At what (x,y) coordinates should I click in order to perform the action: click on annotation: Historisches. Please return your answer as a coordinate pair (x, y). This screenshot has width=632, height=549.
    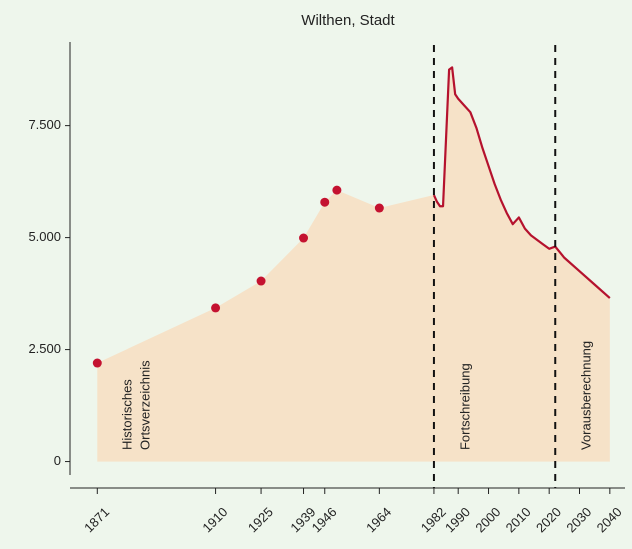
    Looking at the image, I should click on (126, 414).